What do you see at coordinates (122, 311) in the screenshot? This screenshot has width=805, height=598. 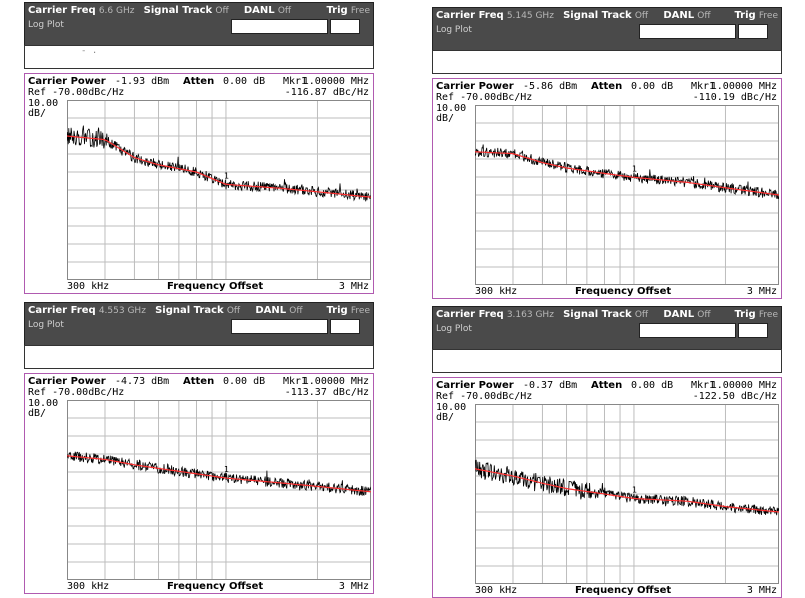 I see `carrier-freq-value: 4.553 GHz` at bounding box center [122, 311].